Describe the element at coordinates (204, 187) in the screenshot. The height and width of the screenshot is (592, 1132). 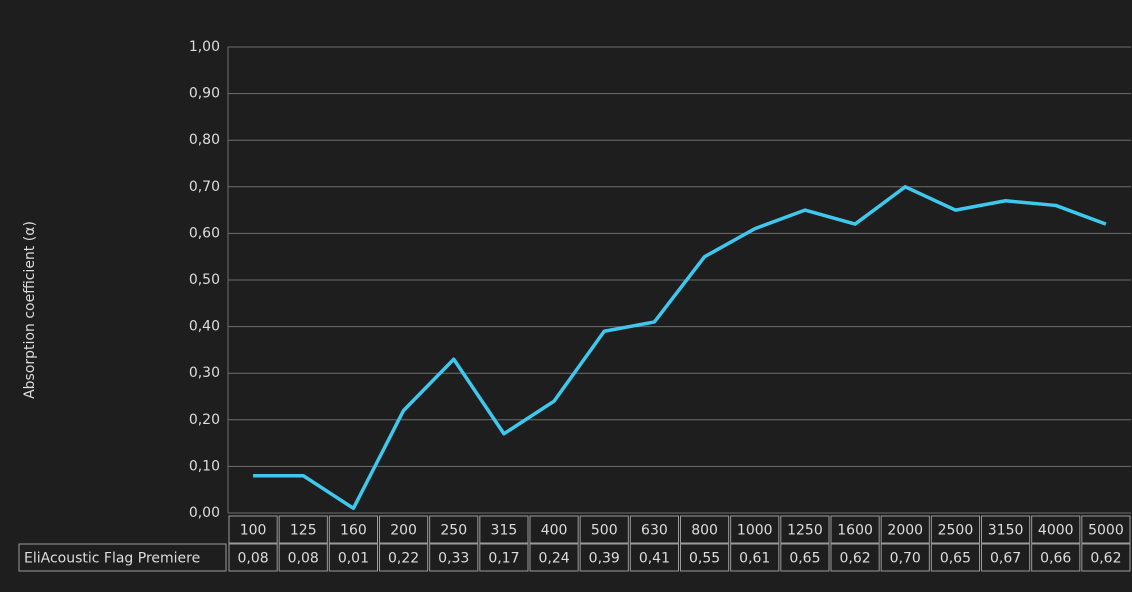
I see `y-tick-label: 0,70` at that location.